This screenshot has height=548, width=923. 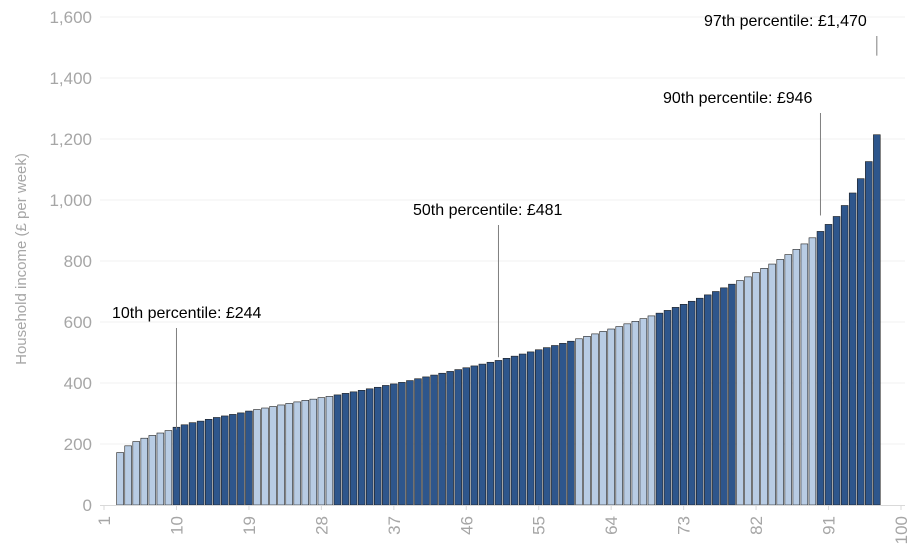 What do you see at coordinates (539, 525) in the screenshot?
I see `x-tick-label: 55` at bounding box center [539, 525].